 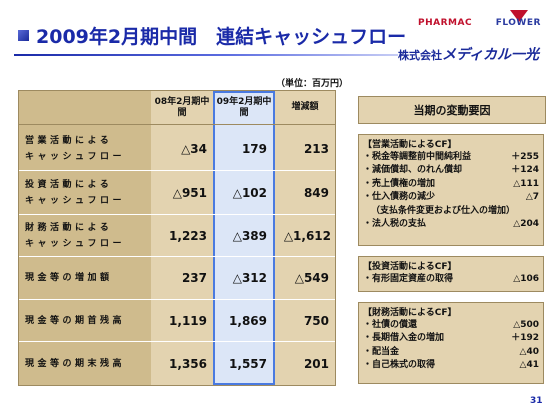 What do you see at coordinates (420, 55) in the screenshot?
I see `company-prefix: 株式会社` at bounding box center [420, 55].